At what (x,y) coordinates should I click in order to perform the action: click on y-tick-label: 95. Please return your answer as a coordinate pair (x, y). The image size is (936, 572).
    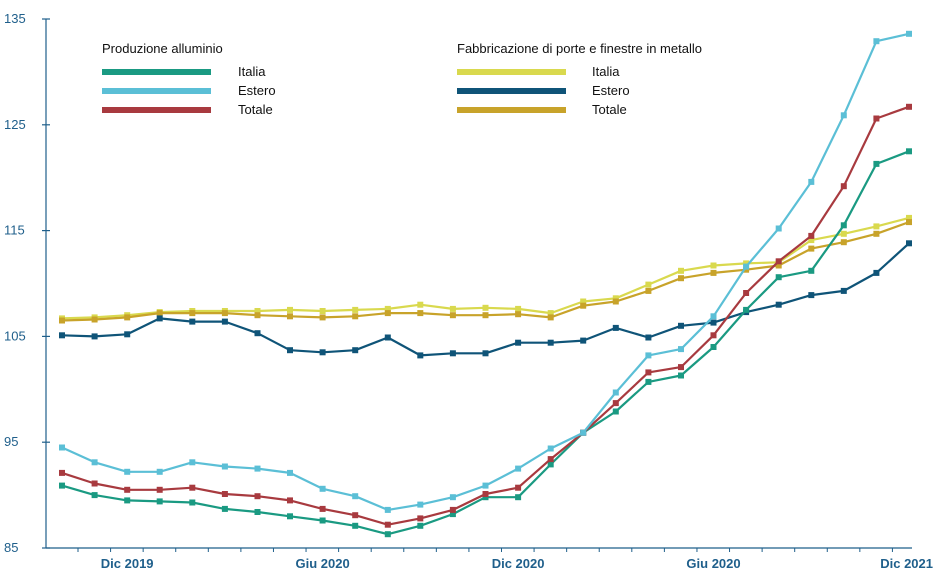
    Looking at the image, I should click on (11, 441).